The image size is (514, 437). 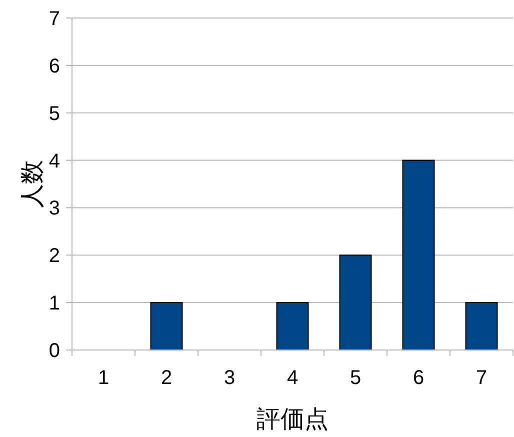 I want to click on x-tick-label: 6, so click(x=418, y=378).